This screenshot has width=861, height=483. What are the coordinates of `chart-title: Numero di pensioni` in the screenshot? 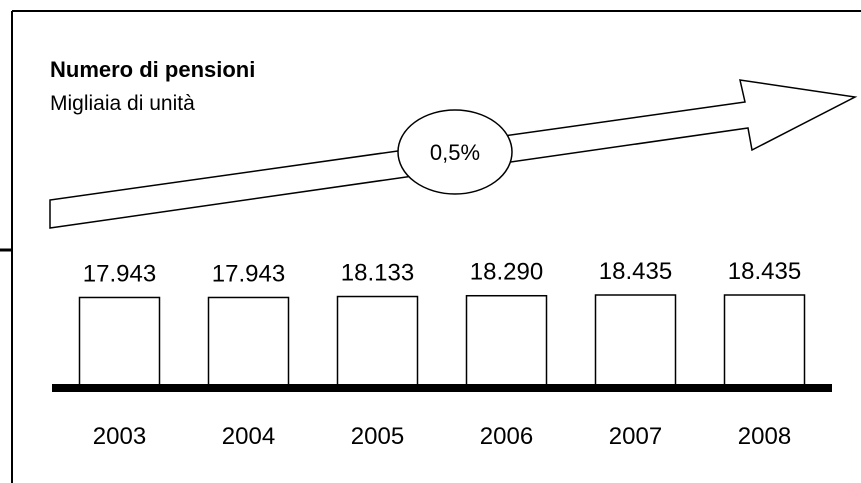 It's located at (152, 69).